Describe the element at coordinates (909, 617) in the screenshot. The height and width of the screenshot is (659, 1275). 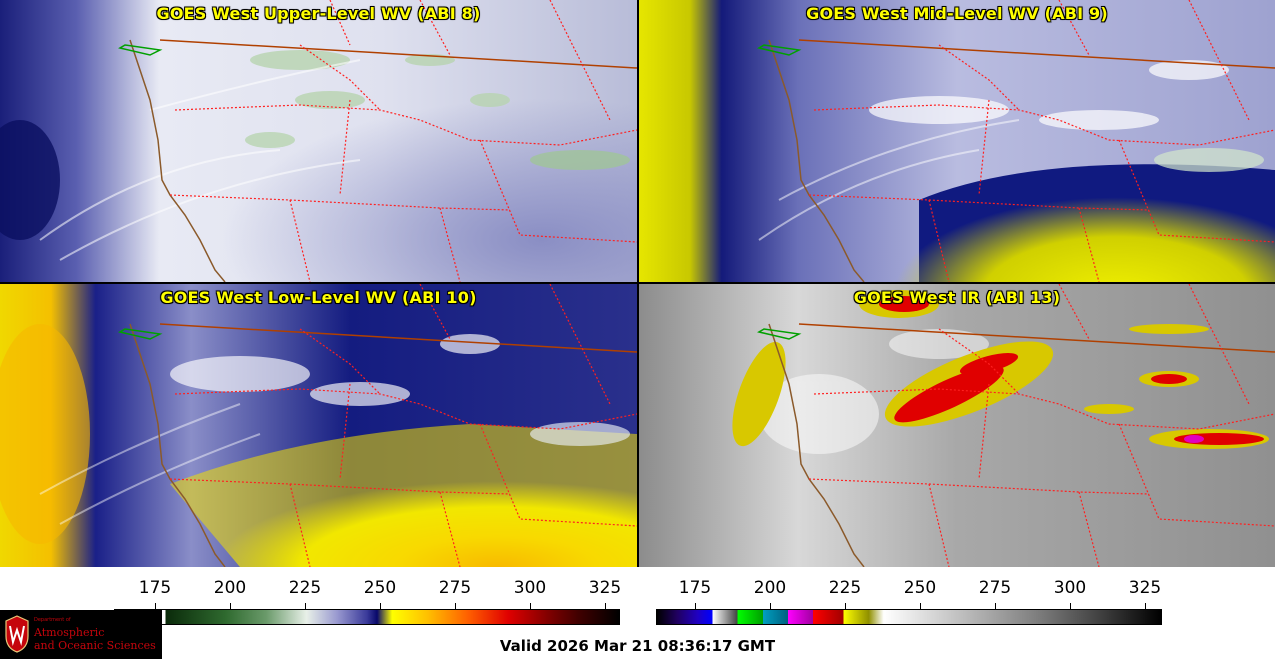
I see `colorbar-right` at that location.